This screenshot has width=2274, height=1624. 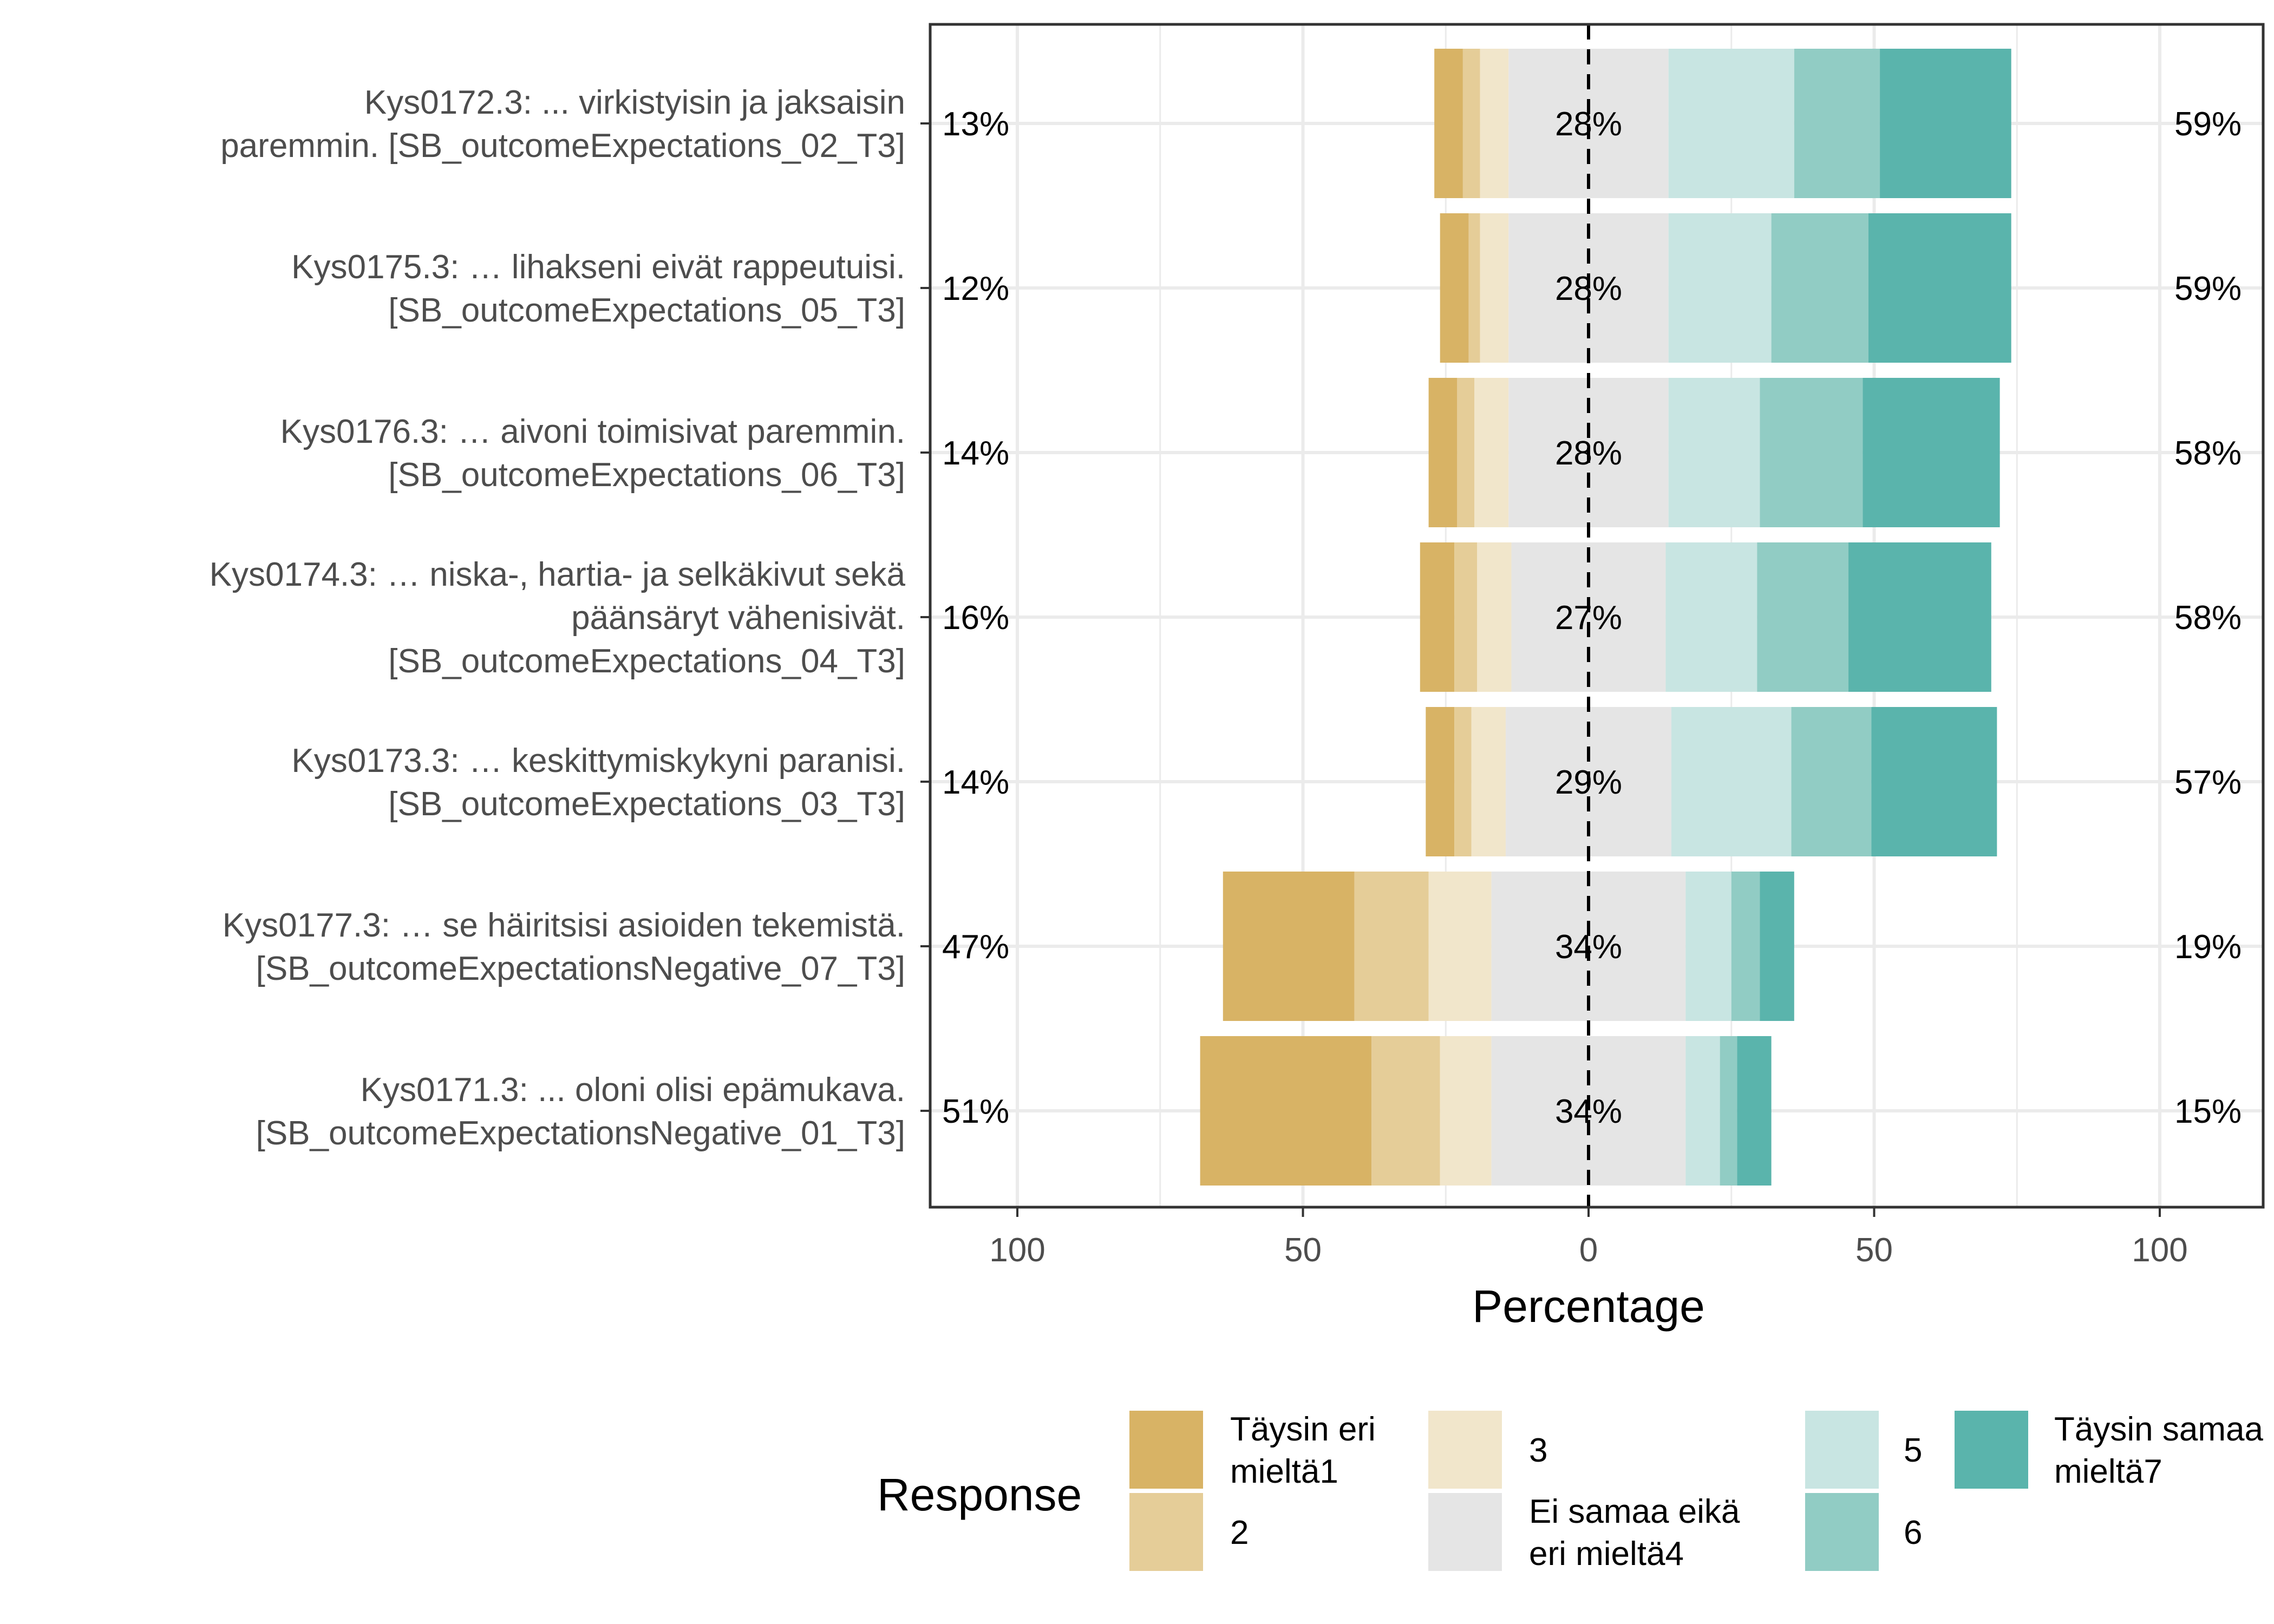 What do you see at coordinates (1589, 1306) in the screenshot?
I see `x-axis-title: Percentage` at bounding box center [1589, 1306].